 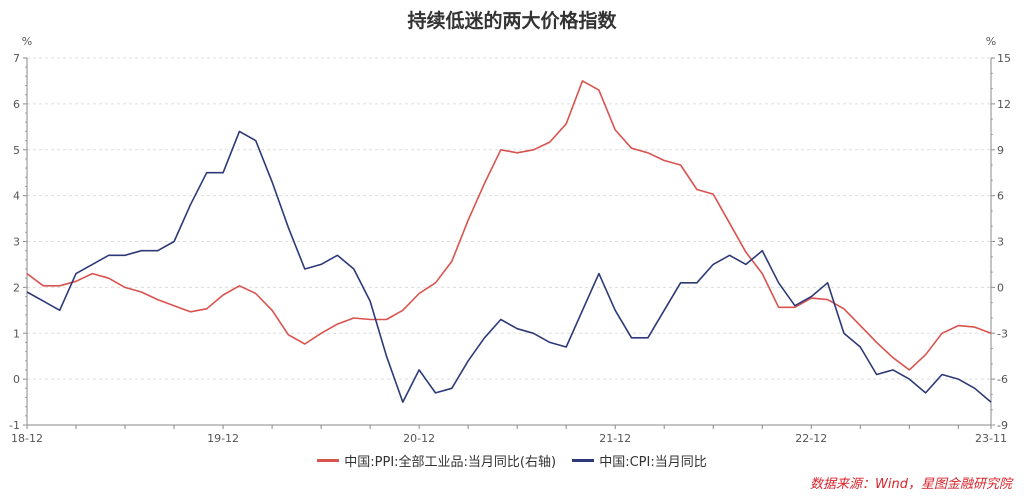 What do you see at coordinates (16, 58) in the screenshot?
I see `left-axis-tick-label: 7` at bounding box center [16, 58].